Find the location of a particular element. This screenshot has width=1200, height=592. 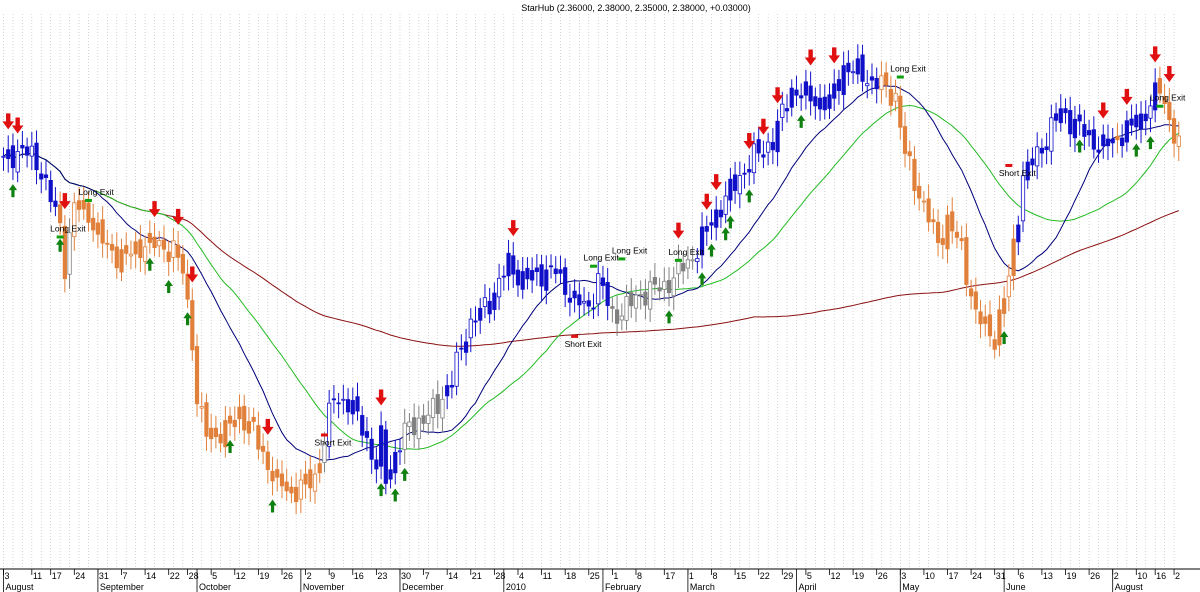

month-label: February is located at coordinates (623, 587).